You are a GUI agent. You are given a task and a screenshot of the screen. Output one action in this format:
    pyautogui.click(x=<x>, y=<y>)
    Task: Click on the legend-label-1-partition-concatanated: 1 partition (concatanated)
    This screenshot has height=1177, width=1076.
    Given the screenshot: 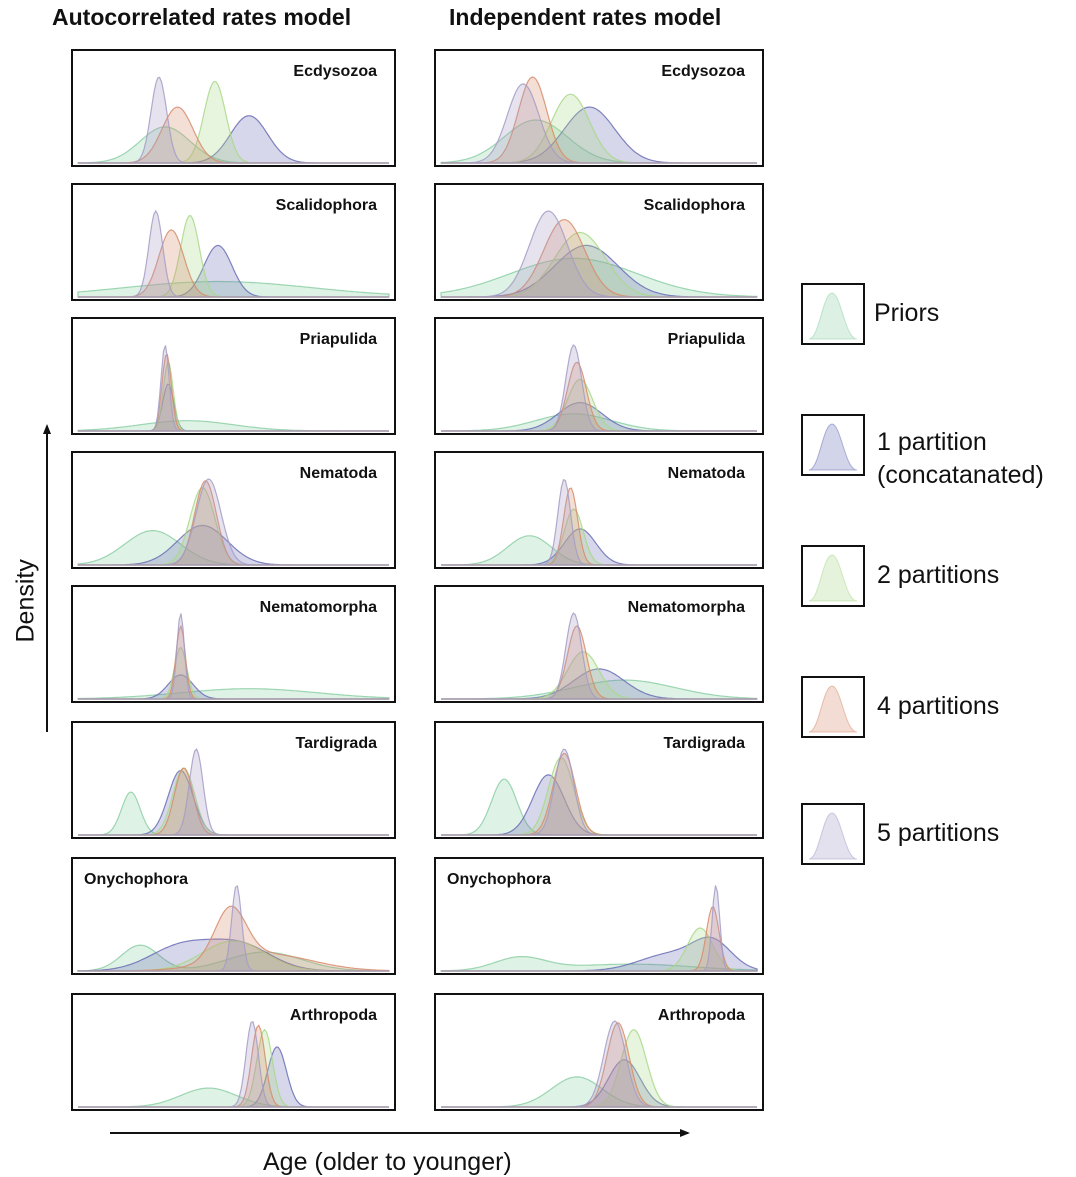 What is the action you would take?
    pyautogui.click(x=960, y=458)
    